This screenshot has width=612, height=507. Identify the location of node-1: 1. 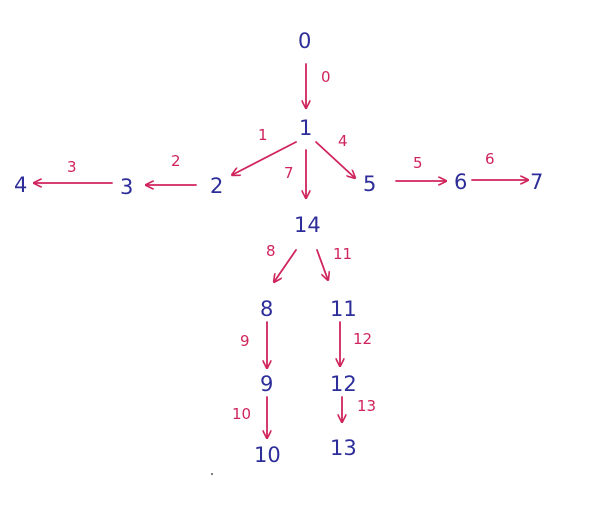
(305, 128).